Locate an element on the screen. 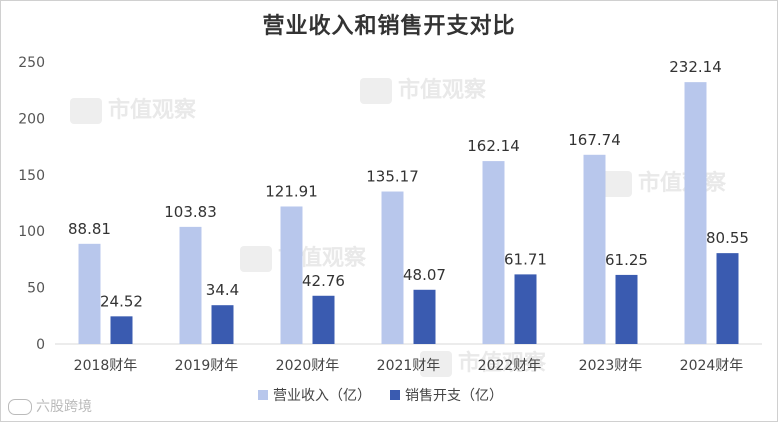 The width and height of the screenshot is (778, 422). x-tick-label: 2019财年 is located at coordinates (207, 366).